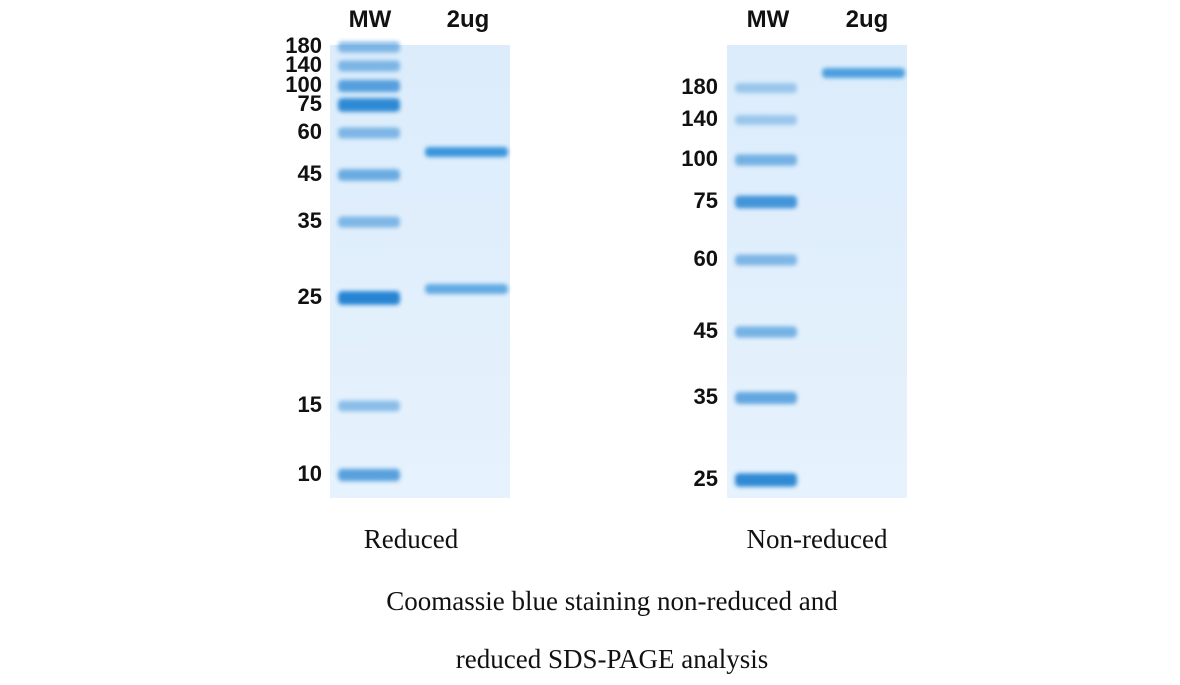 The width and height of the screenshot is (1180, 685). I want to click on caption-line: Coomassie blue staining non-reduced and, so click(612, 601).